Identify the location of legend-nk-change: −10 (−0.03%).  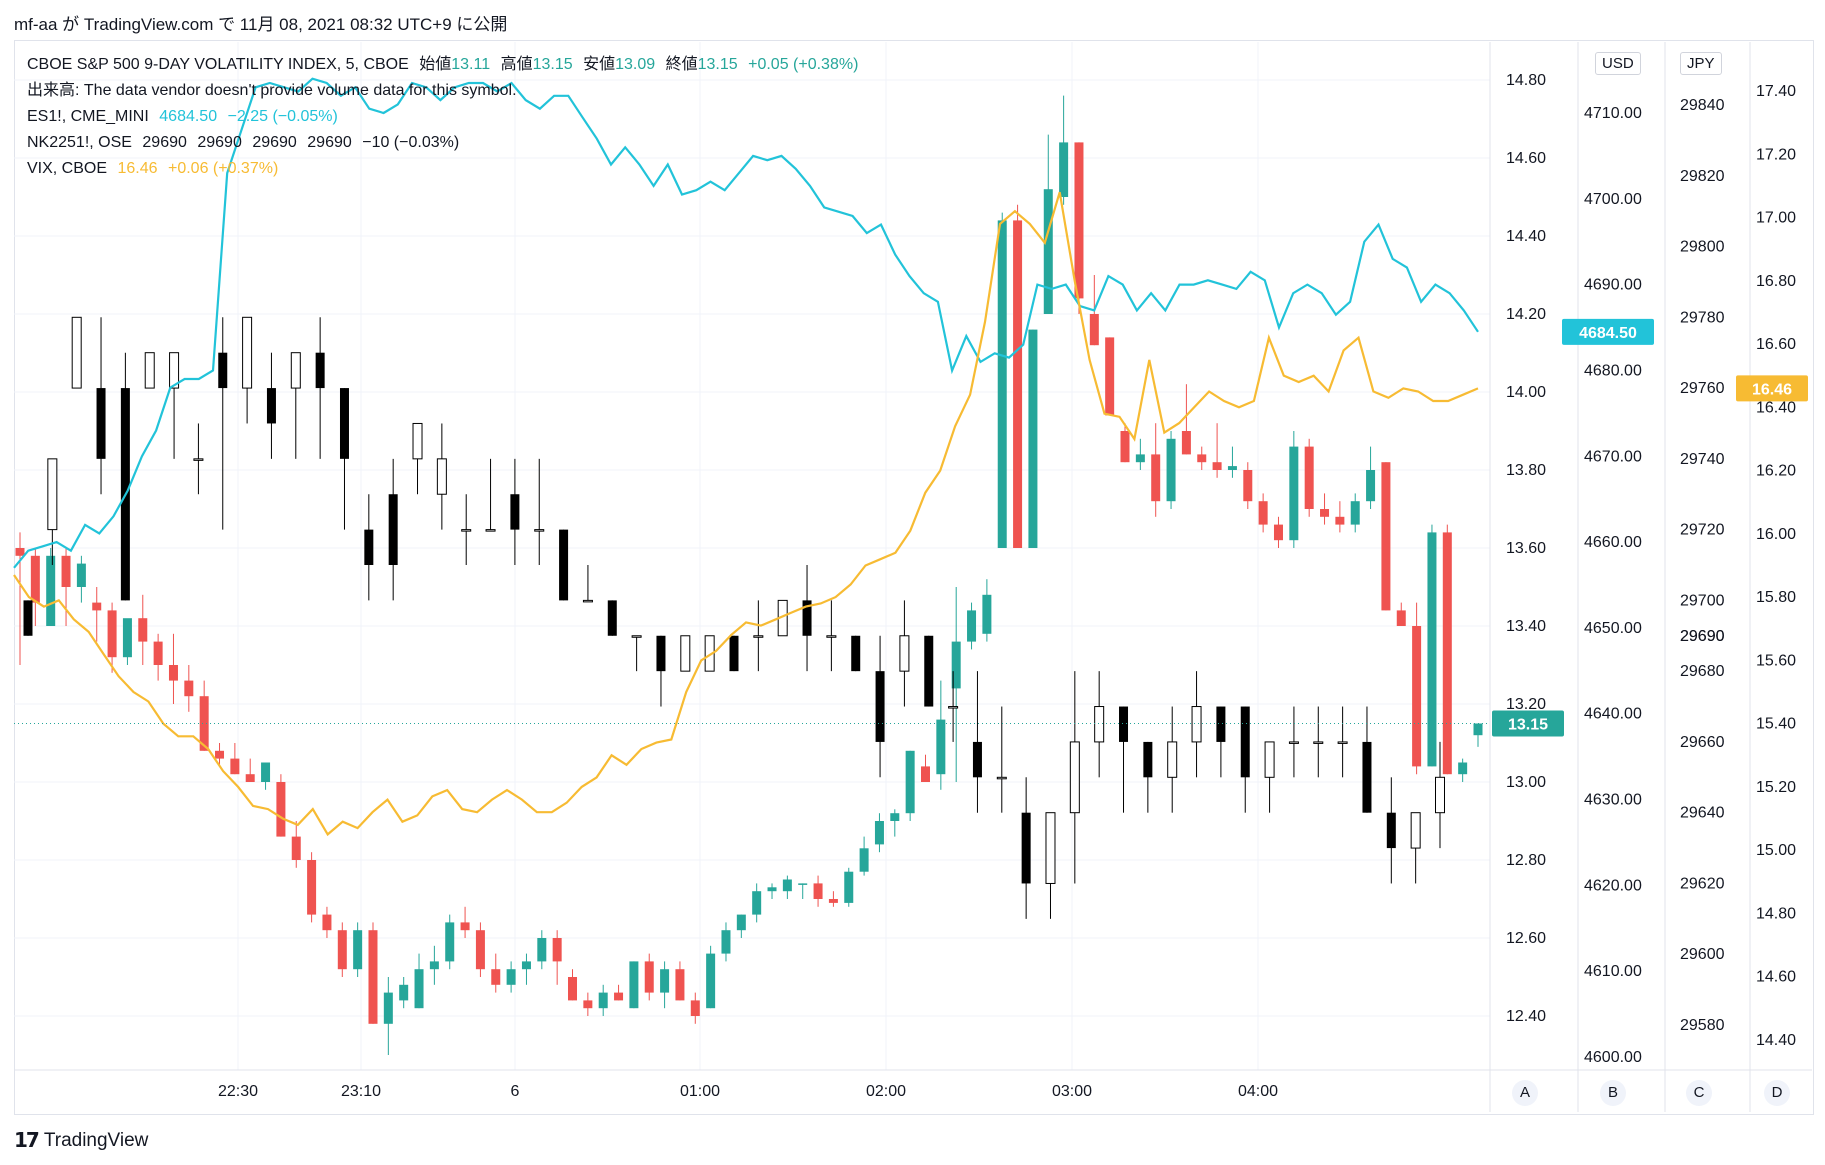
(411, 142).